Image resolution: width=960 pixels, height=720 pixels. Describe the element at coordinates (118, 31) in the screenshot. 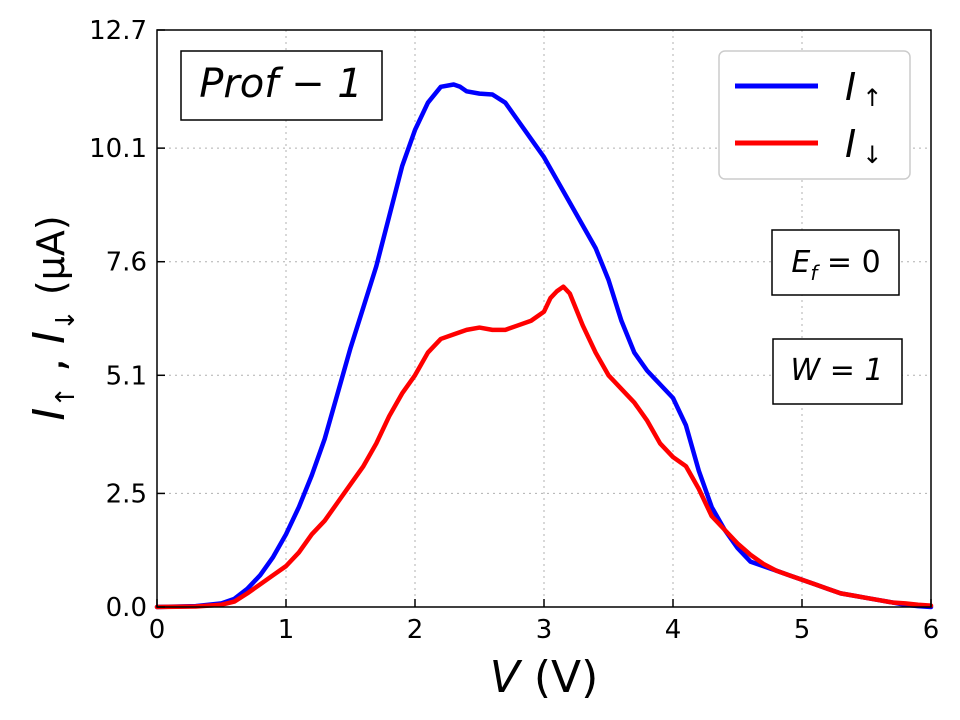

I see `y-tick-label: 12.7` at that location.